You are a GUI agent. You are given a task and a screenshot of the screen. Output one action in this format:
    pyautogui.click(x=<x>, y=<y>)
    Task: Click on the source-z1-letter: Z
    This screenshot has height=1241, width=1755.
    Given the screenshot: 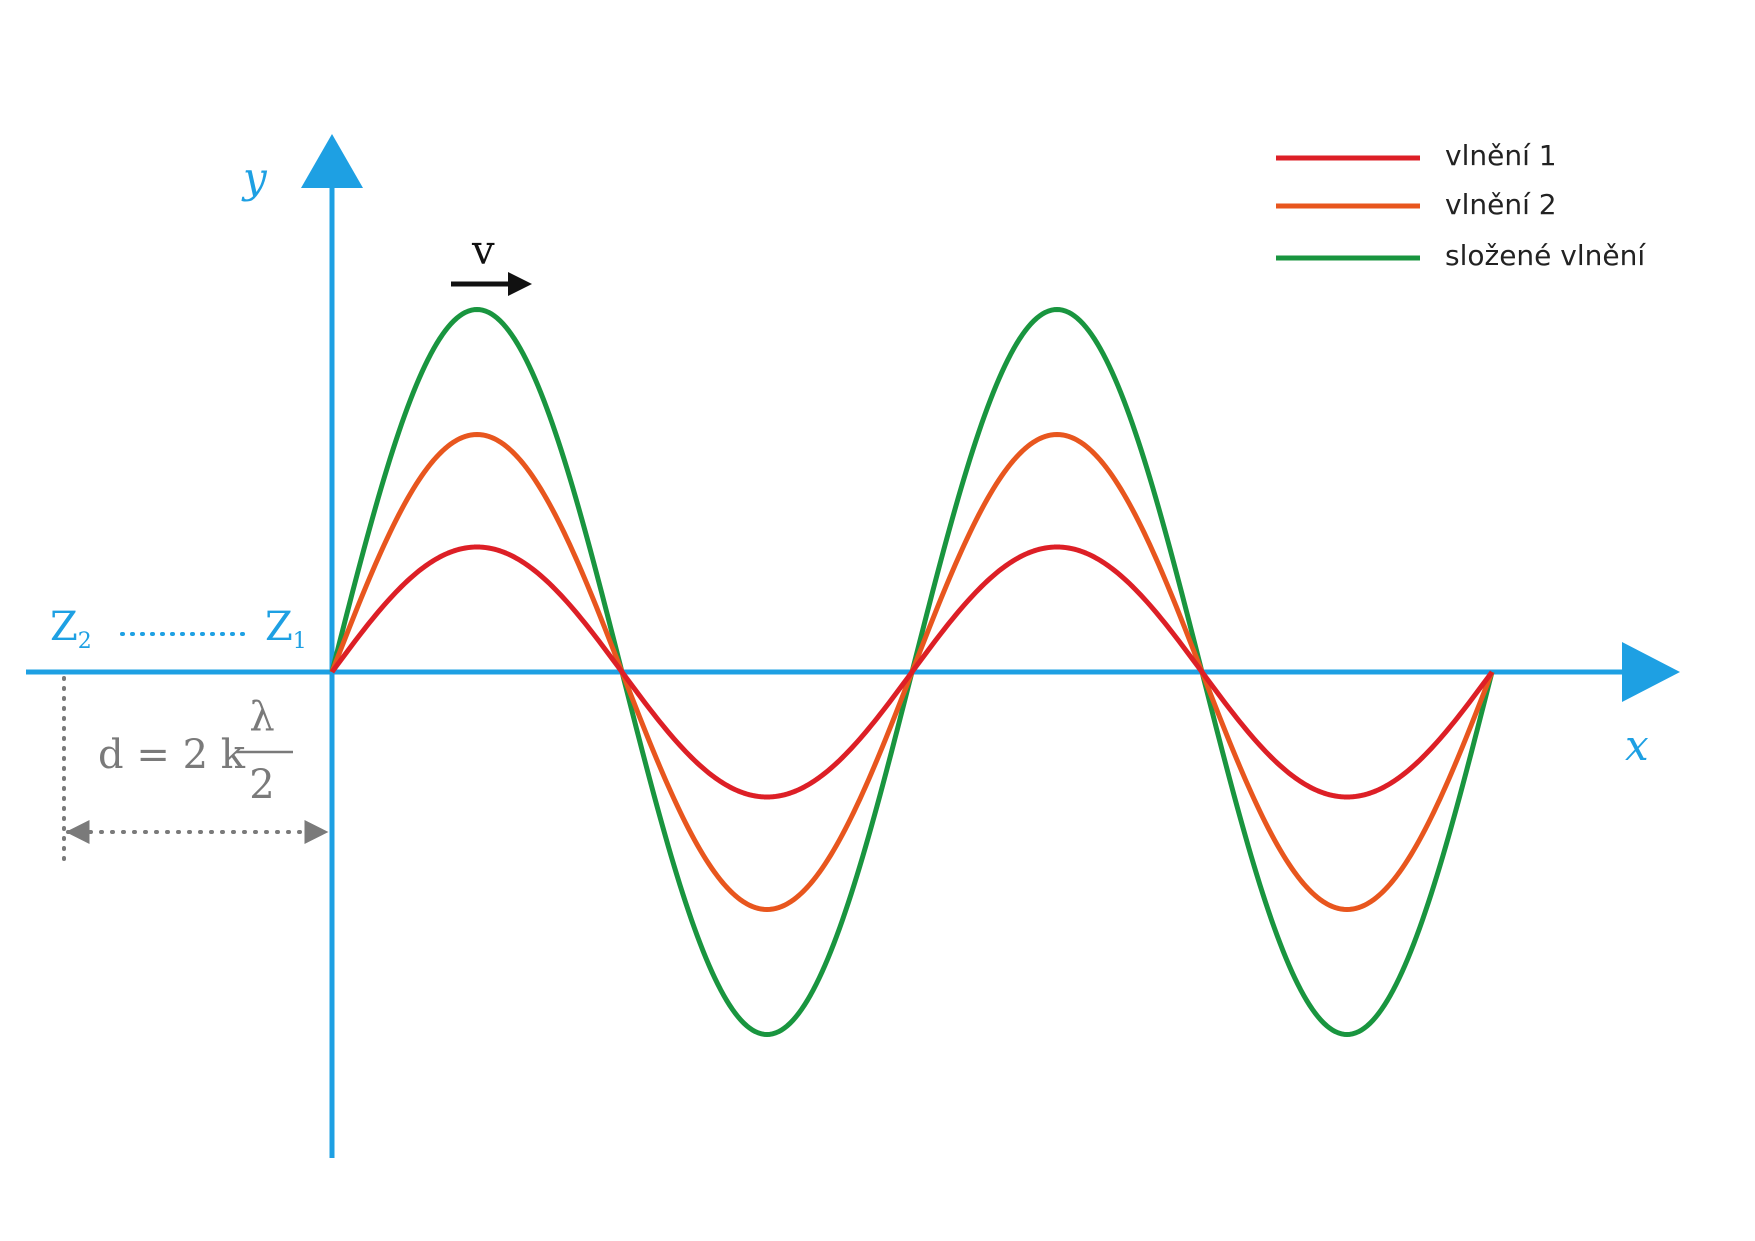 What is the action you would take?
    pyautogui.click(x=279, y=627)
    